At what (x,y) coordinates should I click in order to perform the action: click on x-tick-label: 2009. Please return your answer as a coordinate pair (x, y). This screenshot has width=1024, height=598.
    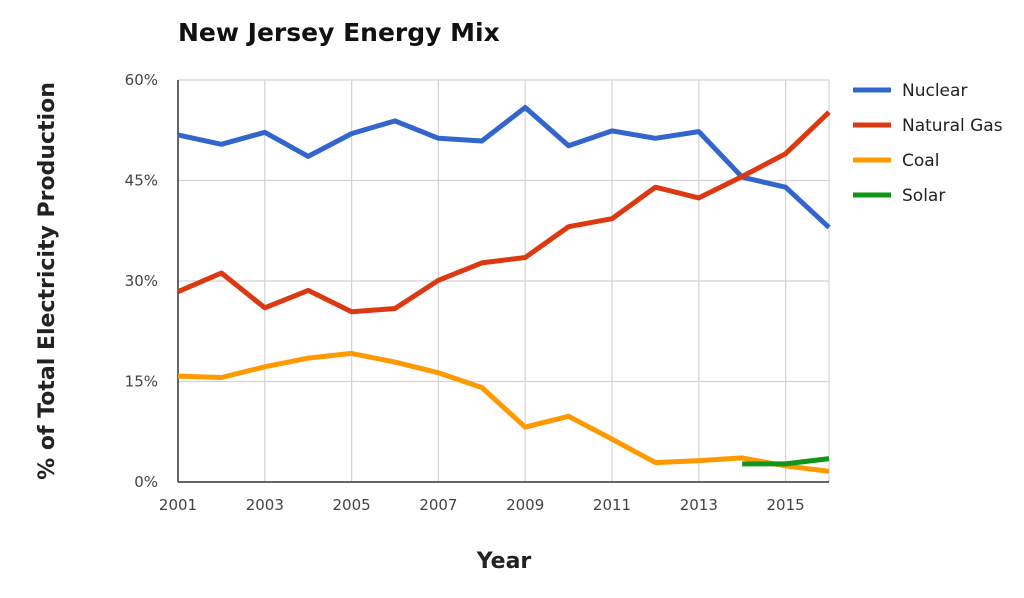
    Looking at the image, I should click on (525, 505).